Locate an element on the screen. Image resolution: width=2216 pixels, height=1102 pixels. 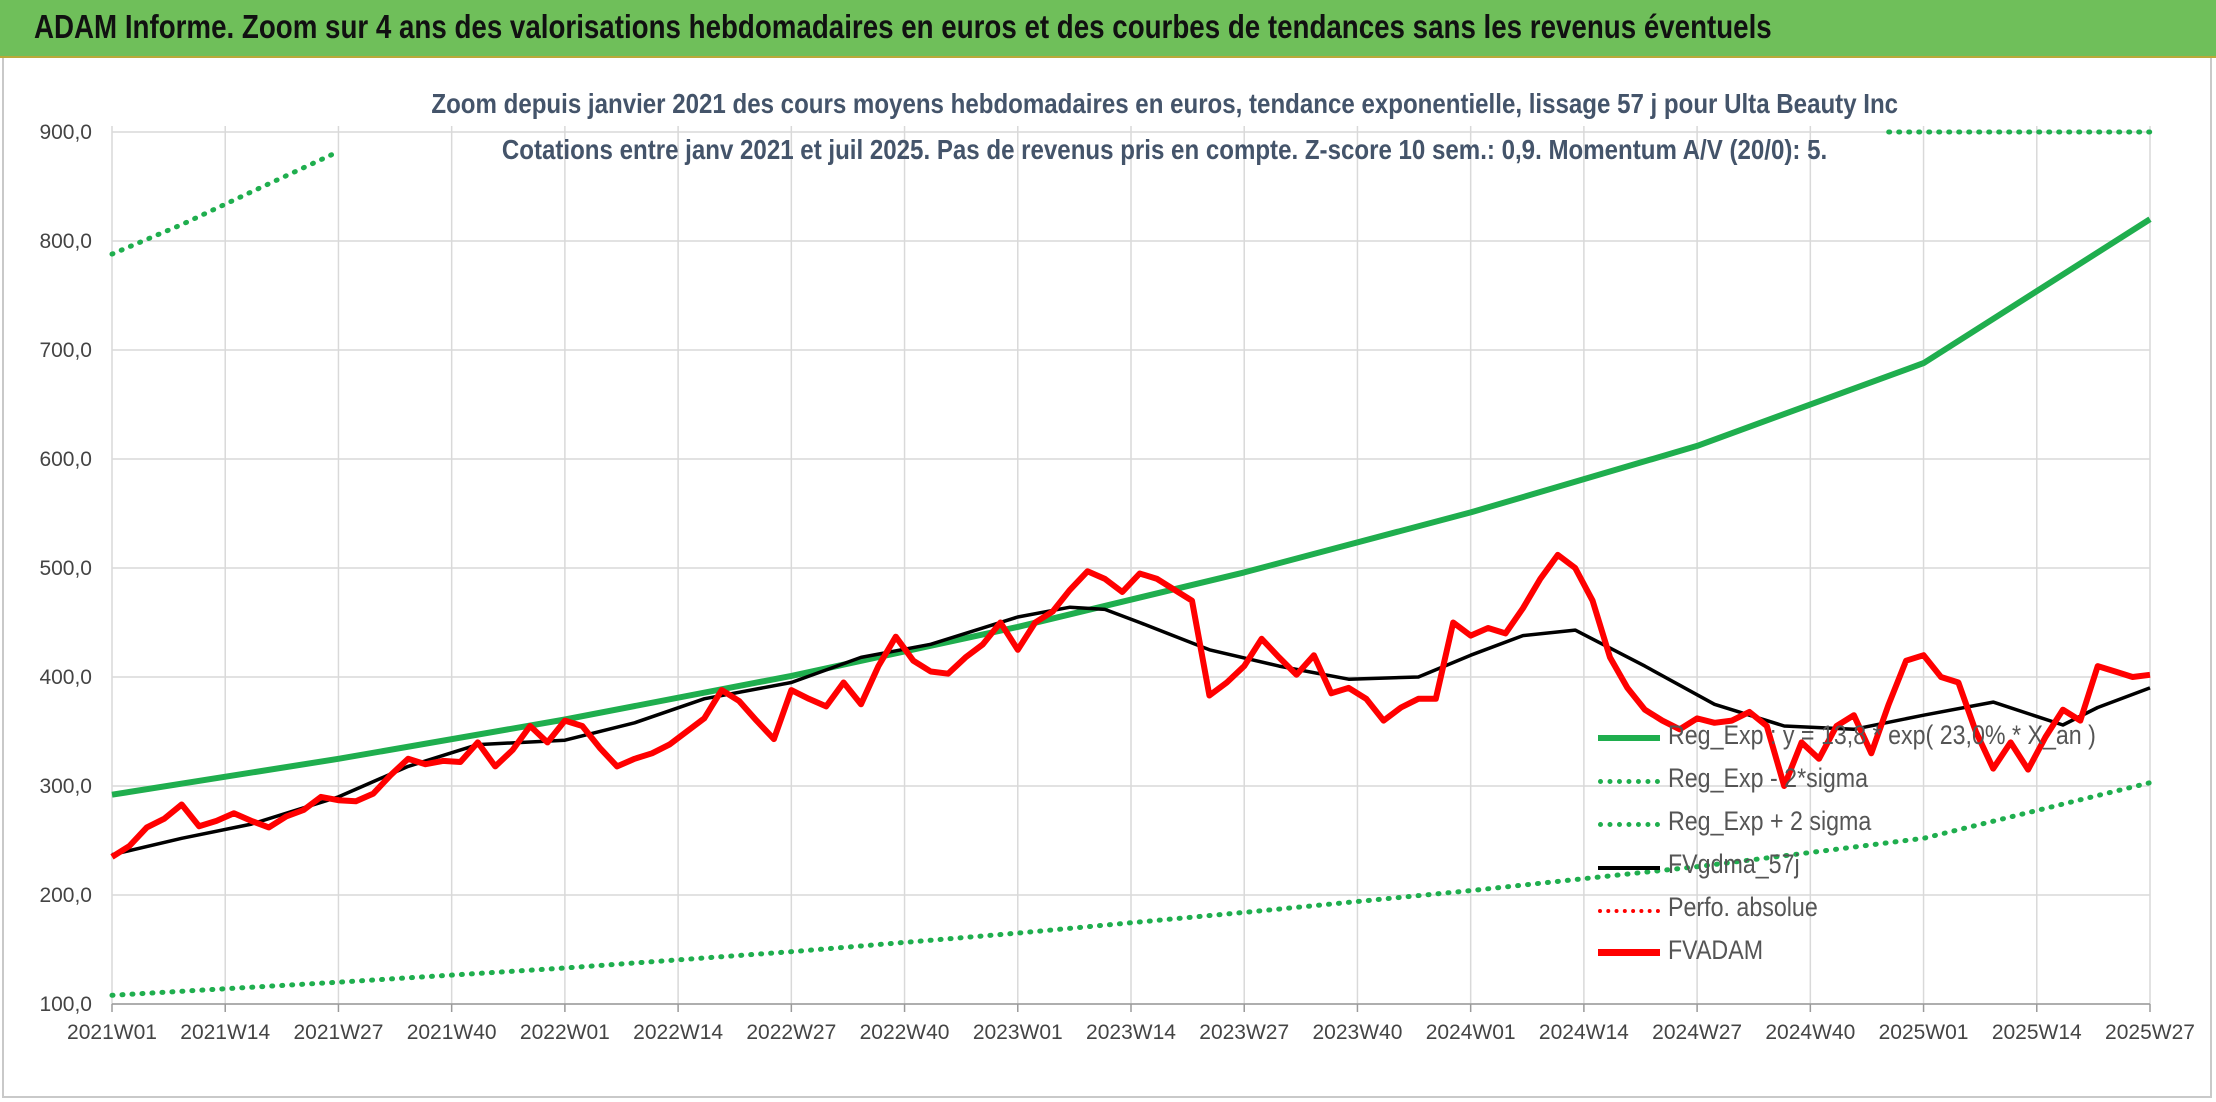
y-tick-label: 400,0 is located at coordinates (65, 677).